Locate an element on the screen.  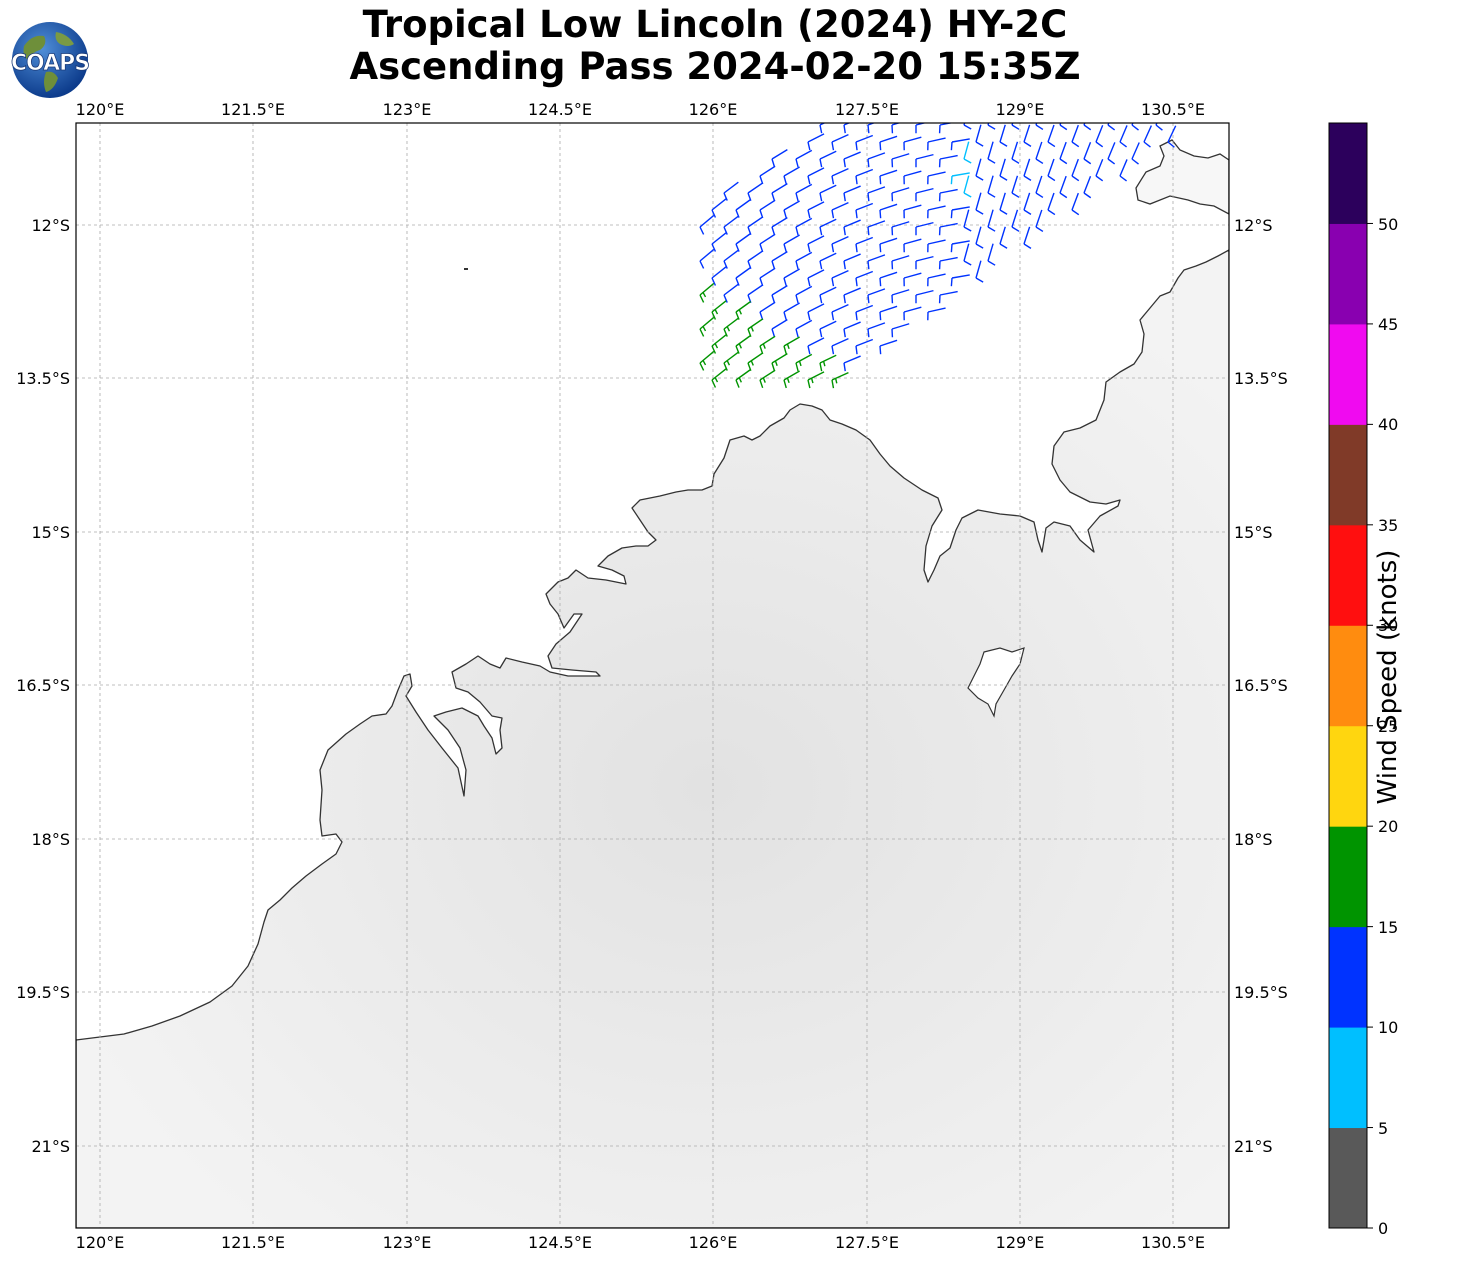
lat-label-left: 15°S is located at coordinates (50, 532).